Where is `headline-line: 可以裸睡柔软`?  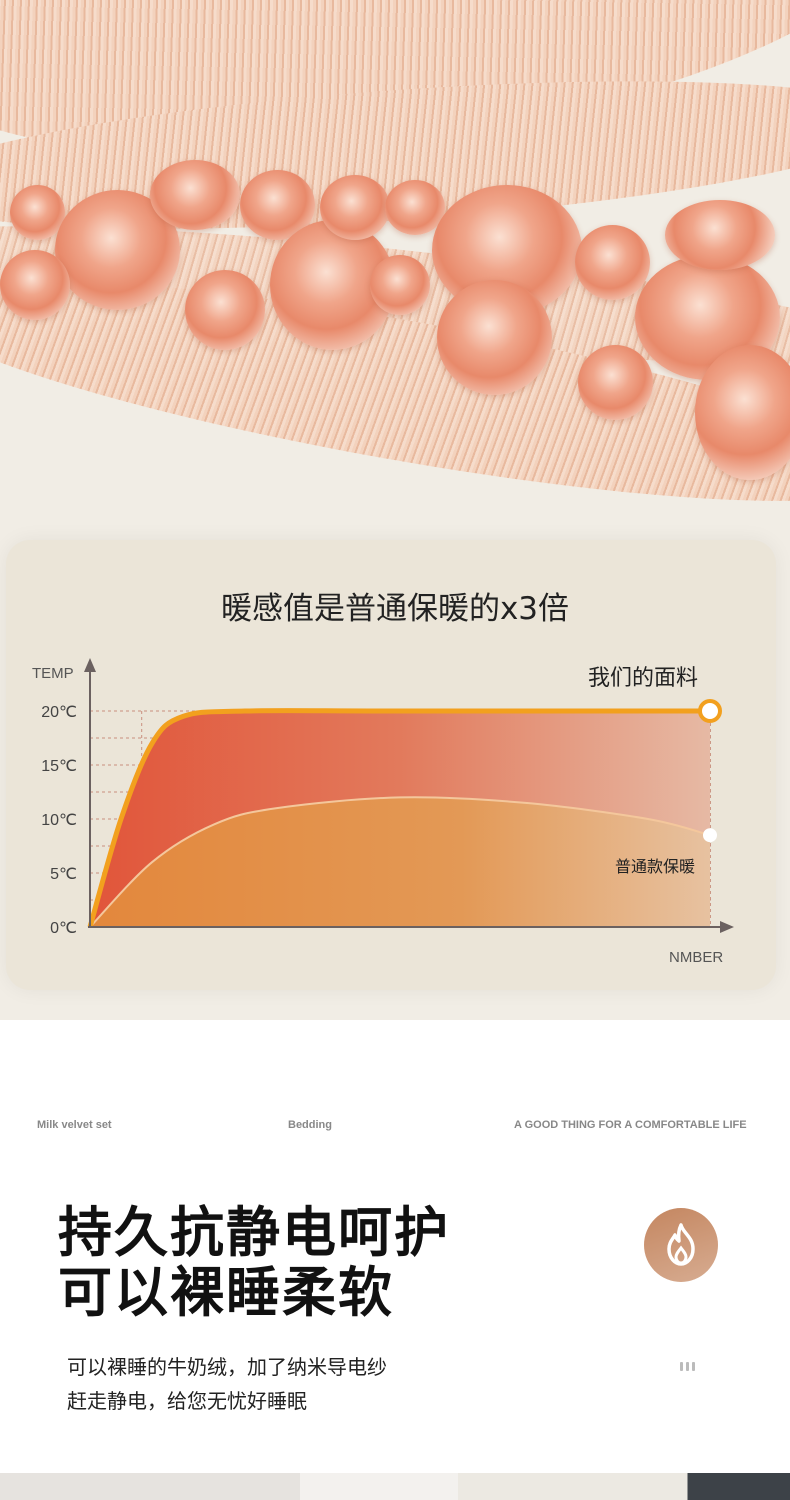
headline-line: 可以裸睡柔软 is located at coordinates (226, 1292).